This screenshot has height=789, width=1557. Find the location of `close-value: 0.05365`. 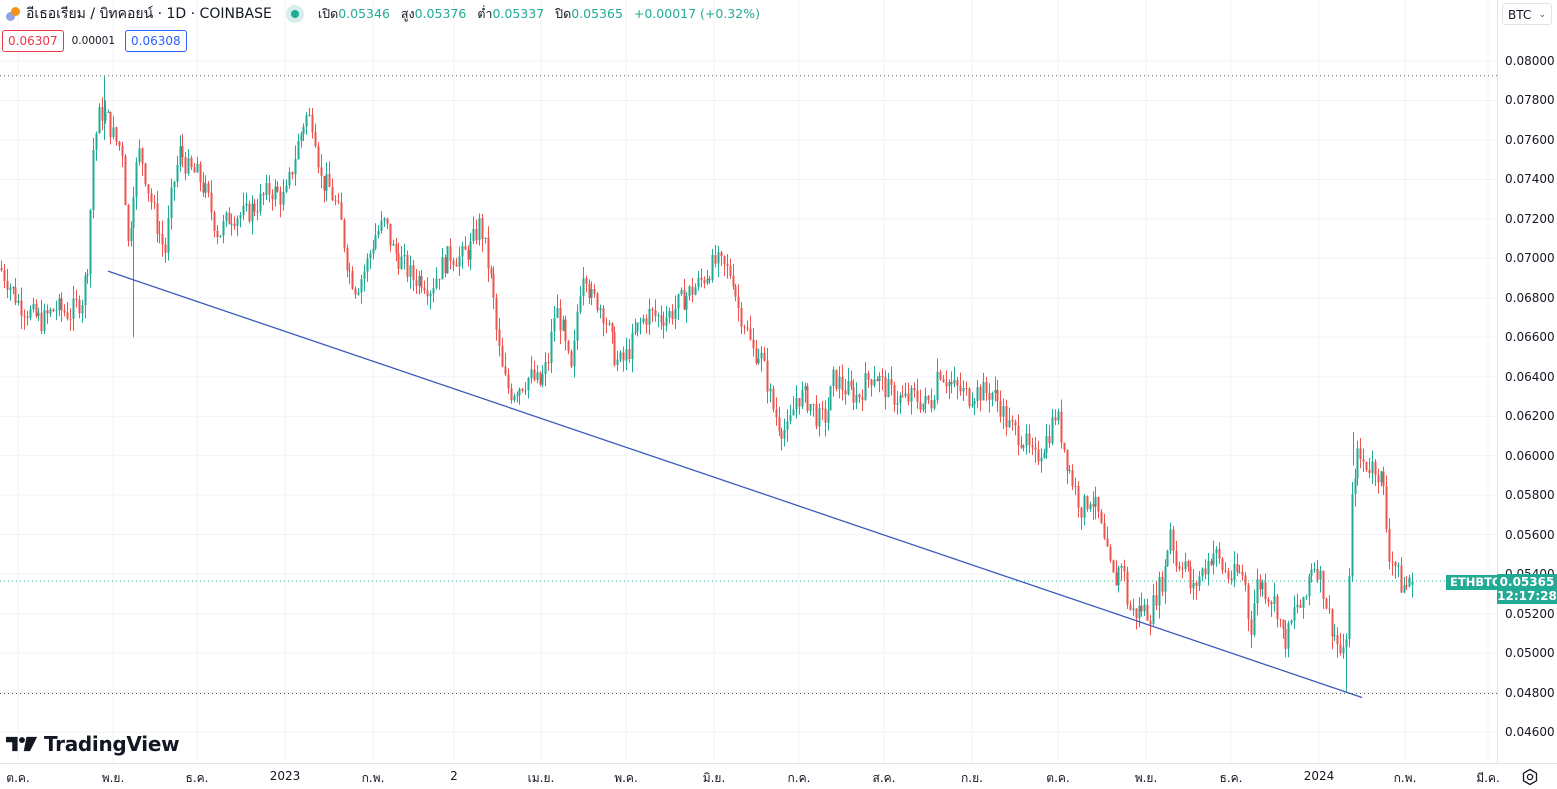

close-value: 0.05365 is located at coordinates (597, 13).